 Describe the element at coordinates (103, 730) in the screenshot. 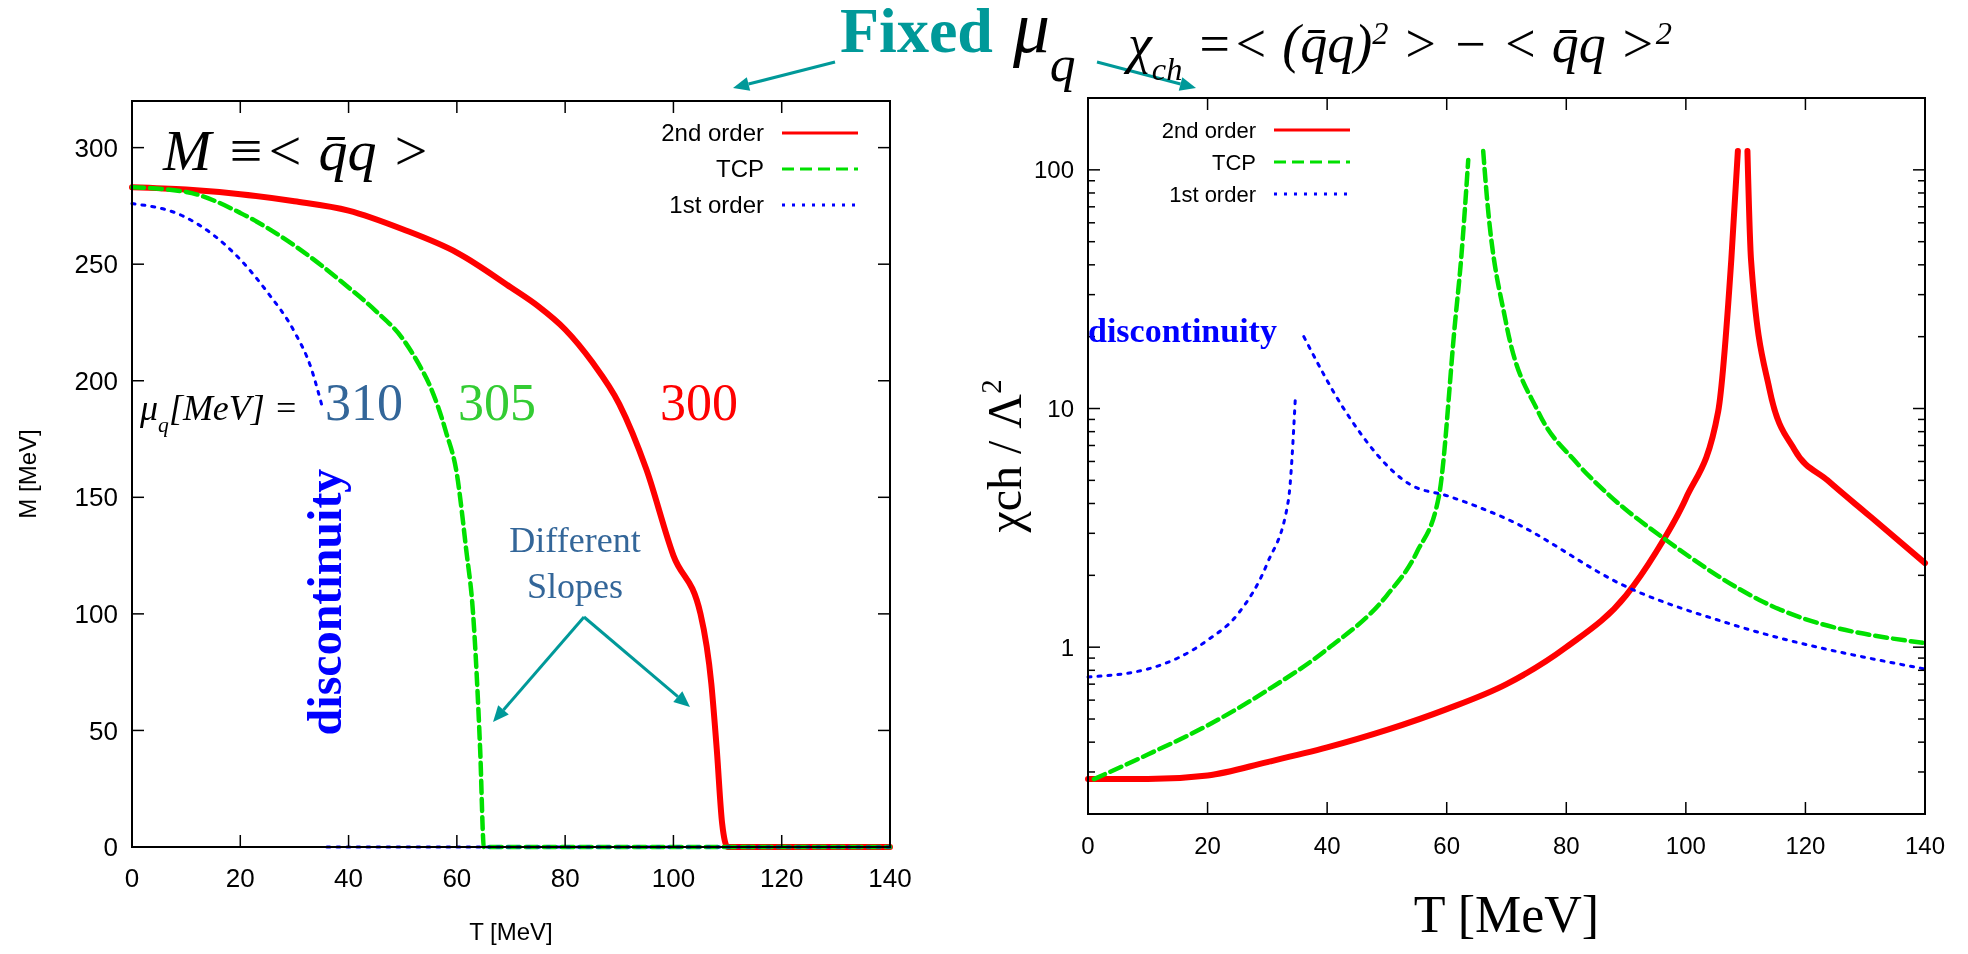

I see `y-tick-label: 50` at that location.